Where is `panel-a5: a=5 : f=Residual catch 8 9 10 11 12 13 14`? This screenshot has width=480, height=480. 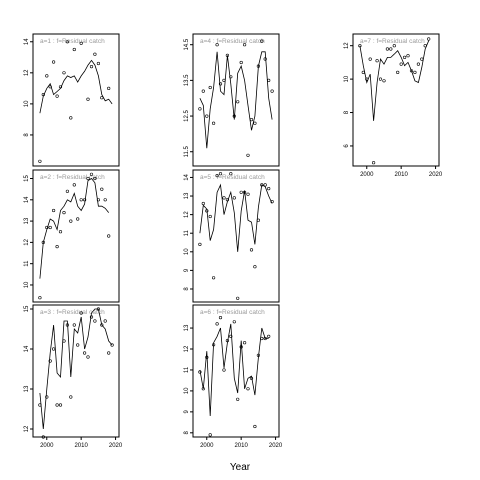
panel-a5: a=5 : f=Residual catch 8 9 10 11 12 13 14 is located at coordinates (232, 236).